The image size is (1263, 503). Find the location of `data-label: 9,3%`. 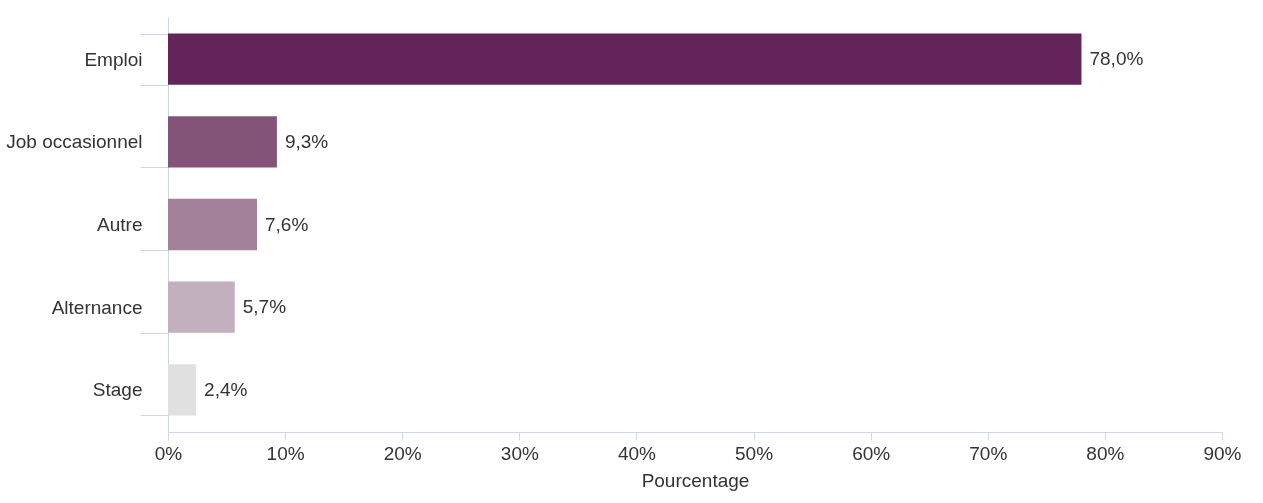

data-label: 9,3% is located at coordinates (306, 141).